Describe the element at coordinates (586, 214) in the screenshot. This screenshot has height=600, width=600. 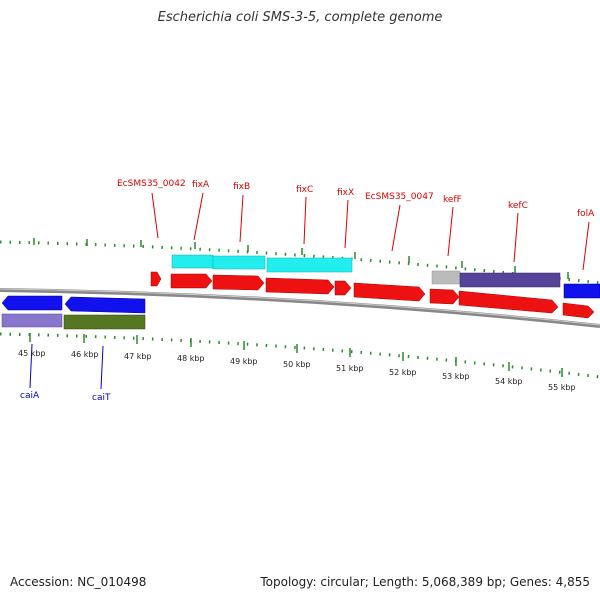
I see `gene-label-forward: folA` at that location.